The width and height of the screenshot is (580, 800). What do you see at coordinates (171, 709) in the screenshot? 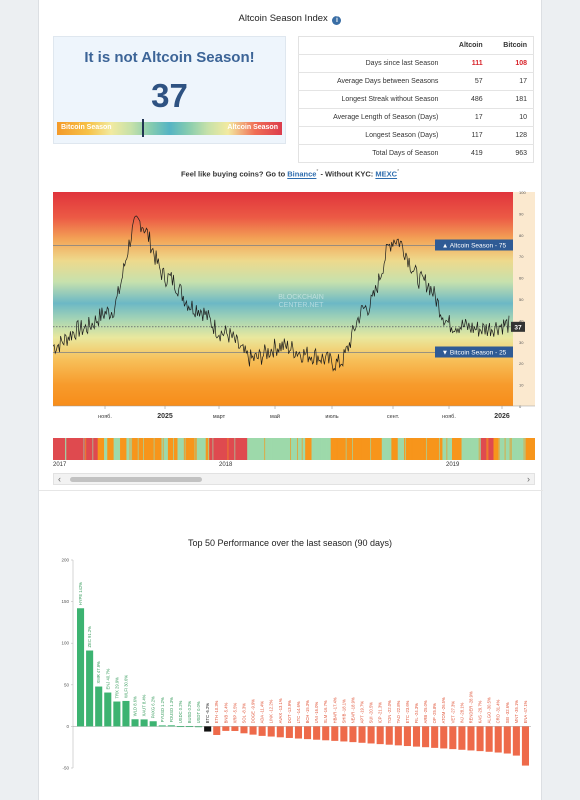
I see `bar-data-label: FDUSD 1.3%` at bounding box center [171, 709].